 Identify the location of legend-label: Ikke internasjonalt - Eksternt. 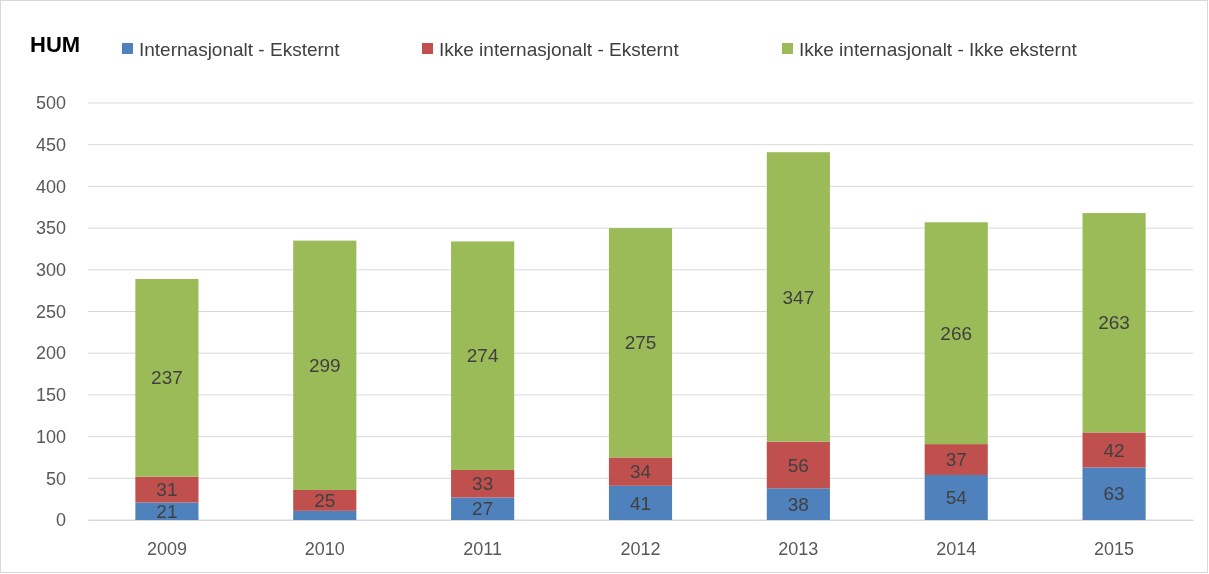
(559, 49).